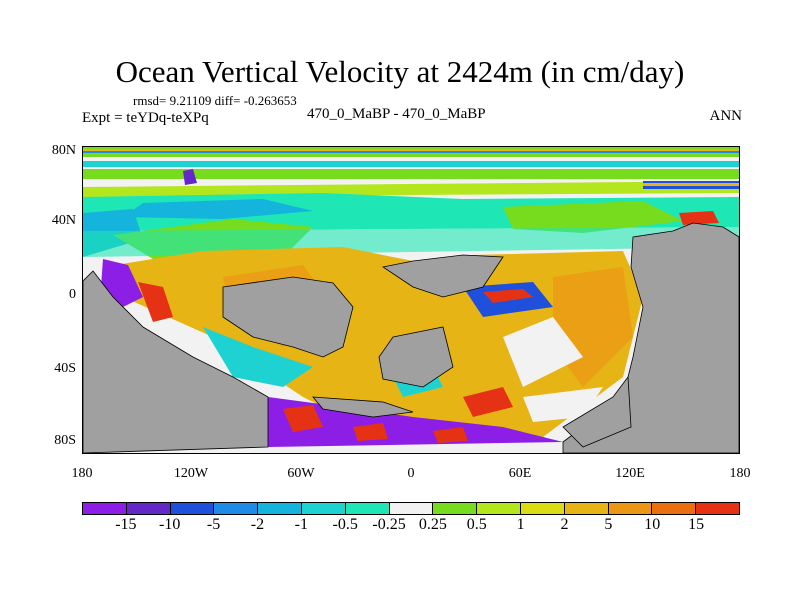 The height and width of the screenshot is (600, 800). What do you see at coordinates (301, 524) in the screenshot?
I see `colorbar-label: -1` at bounding box center [301, 524].